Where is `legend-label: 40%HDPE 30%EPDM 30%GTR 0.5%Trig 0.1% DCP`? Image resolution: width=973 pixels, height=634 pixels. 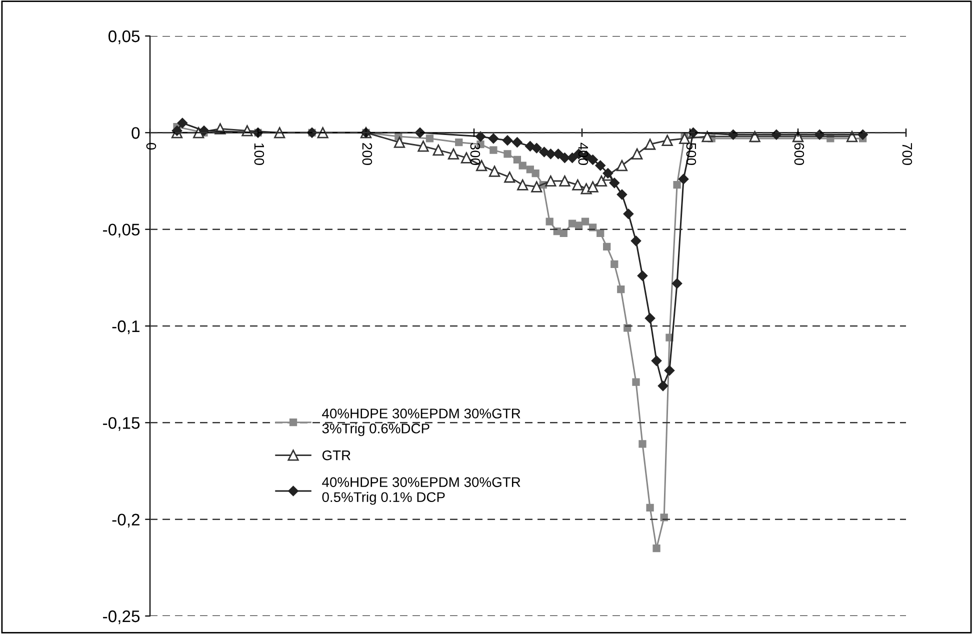
legend-label: 40%HDPE 30%EPDM 30%GTR 0.5%Trig 0.1% DCP is located at coordinates (421, 491).